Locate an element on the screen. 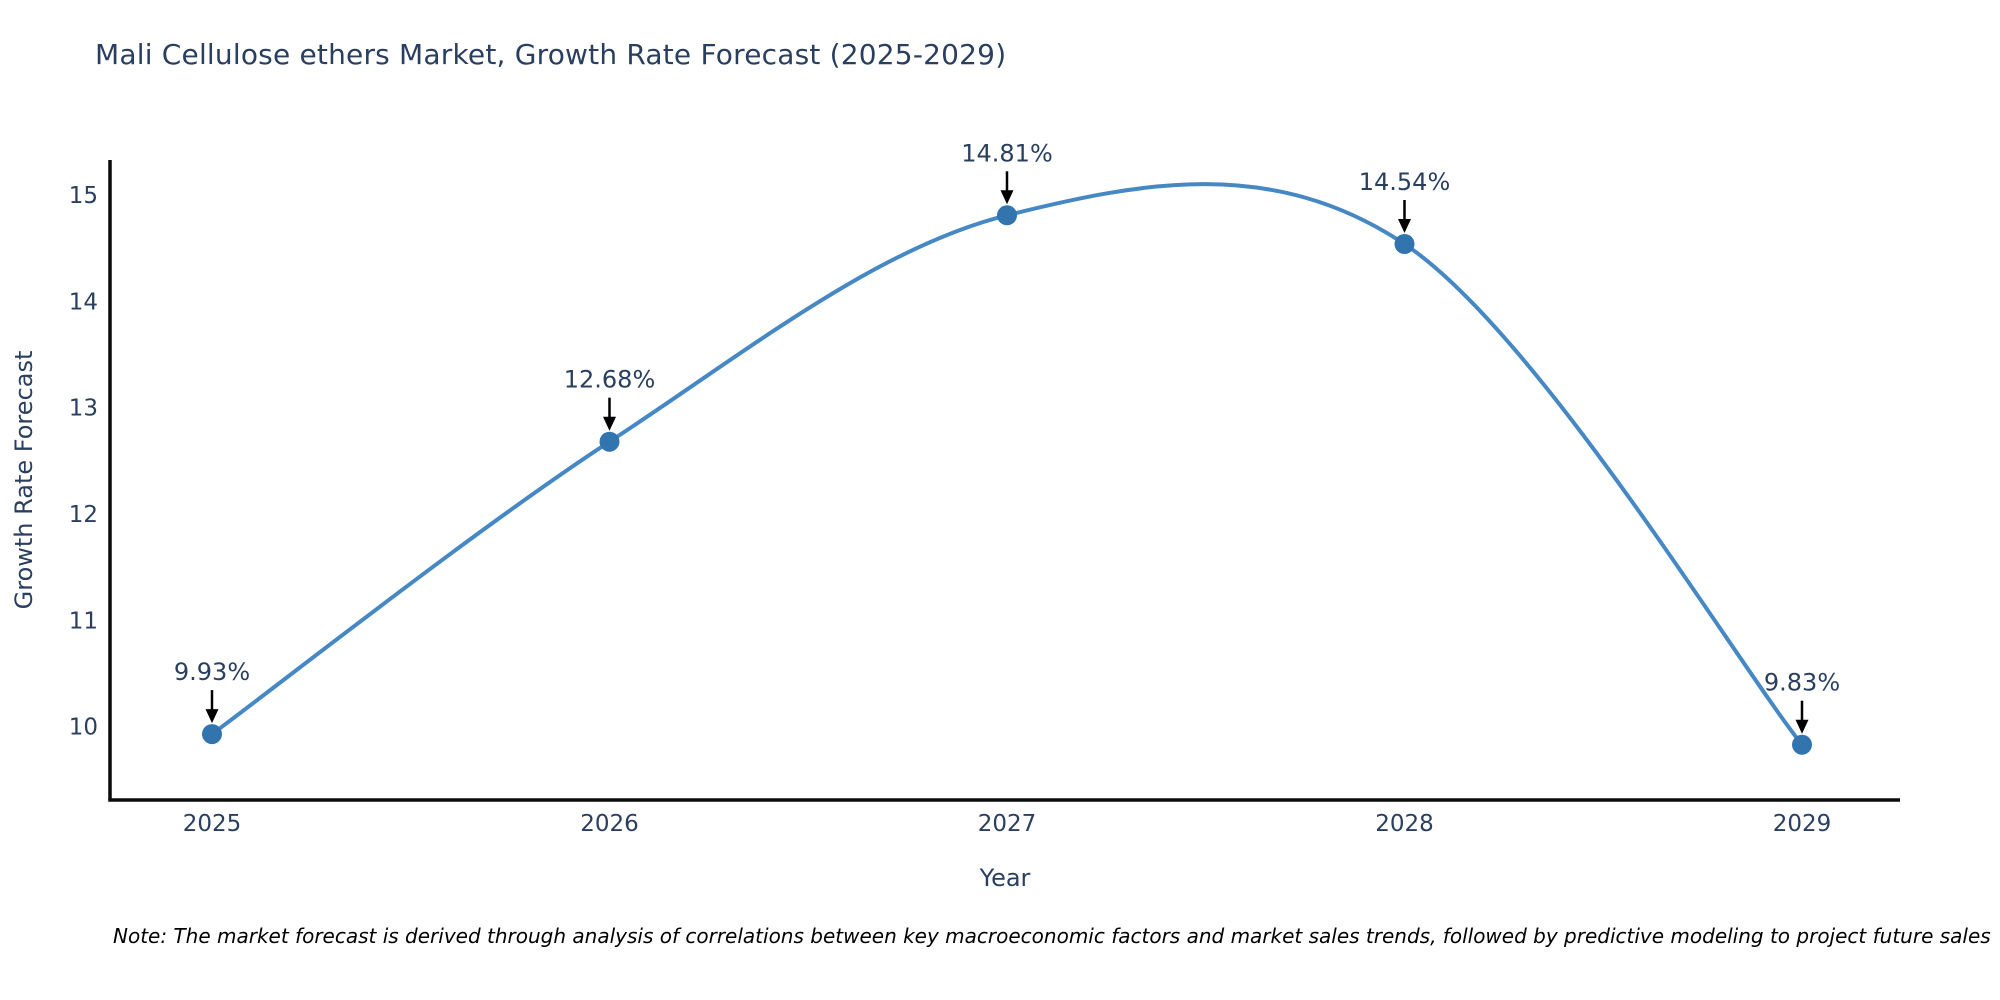  point-value-label: 14.81% is located at coordinates (1007, 153).